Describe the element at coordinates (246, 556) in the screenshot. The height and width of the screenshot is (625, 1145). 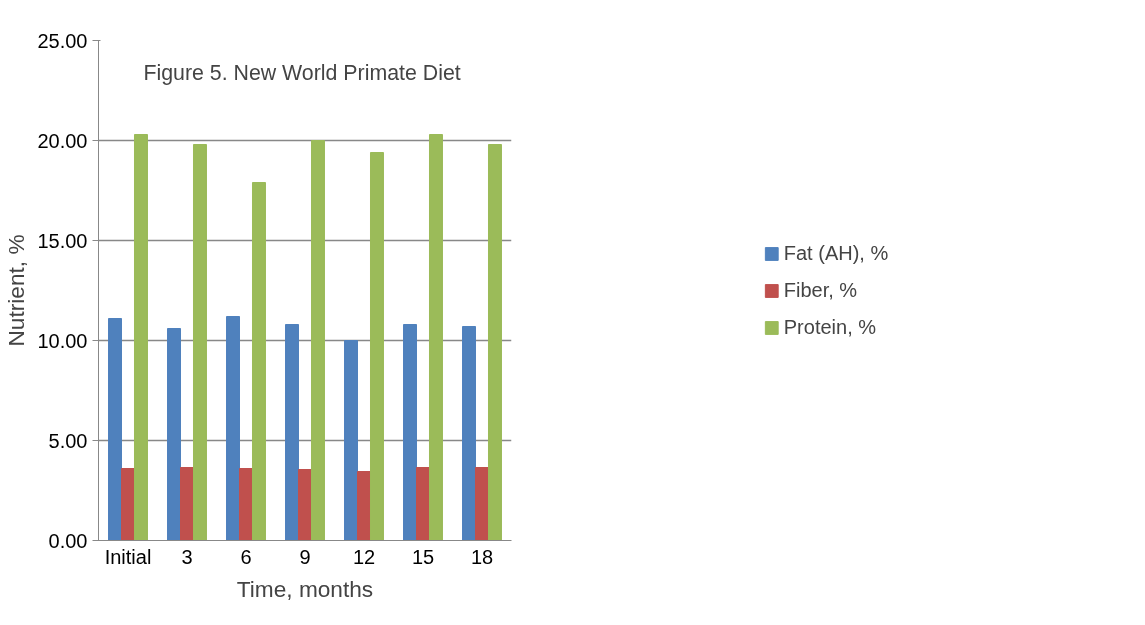
I see `x-tick-label: 6` at that location.